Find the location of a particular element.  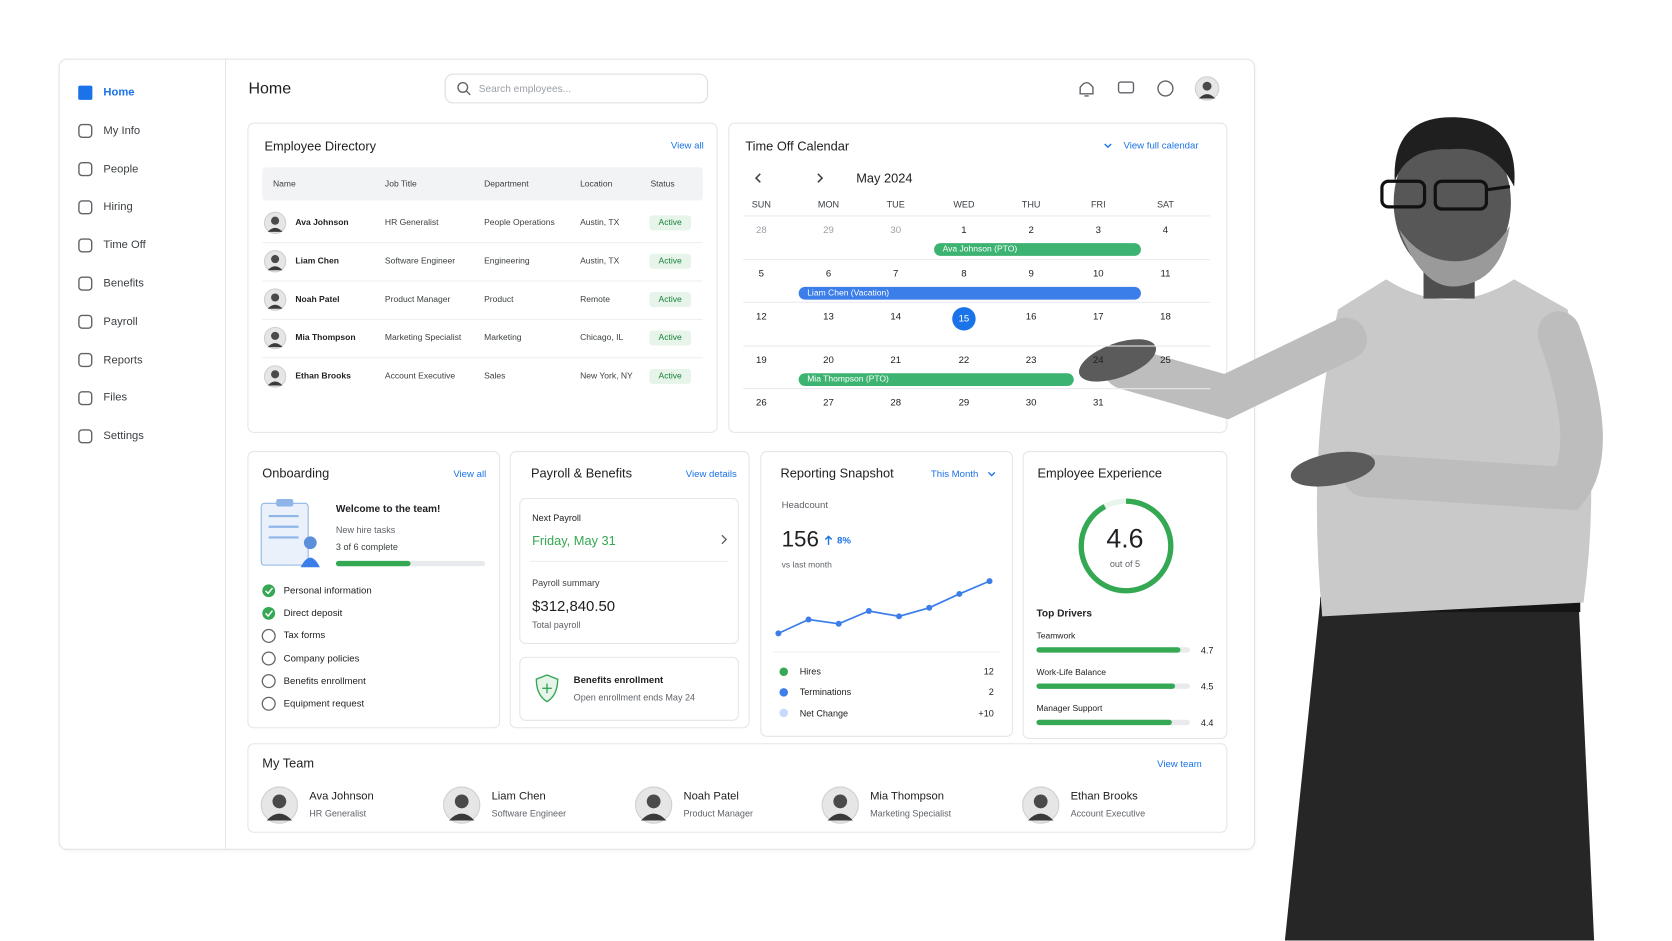

event-label: Liam Chen (Vacation) is located at coordinates (848, 292).